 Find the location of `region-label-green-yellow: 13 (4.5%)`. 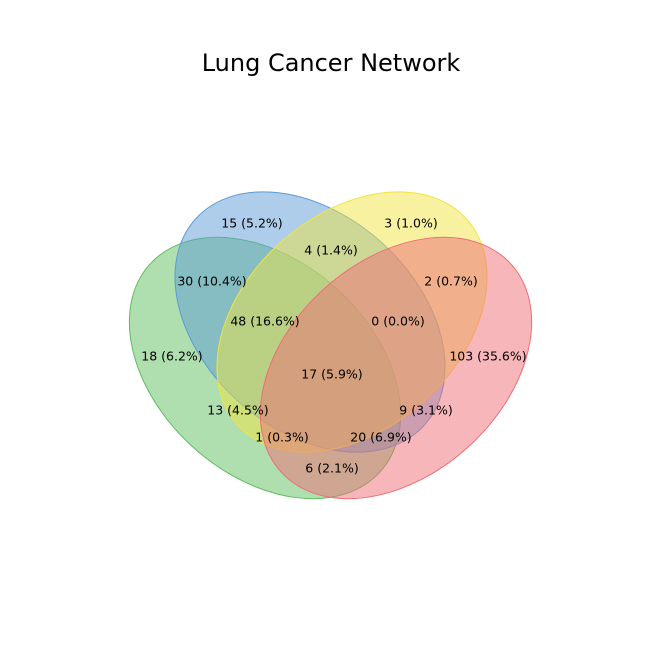

region-label-green-yellow: 13 (4.5%) is located at coordinates (237, 410).